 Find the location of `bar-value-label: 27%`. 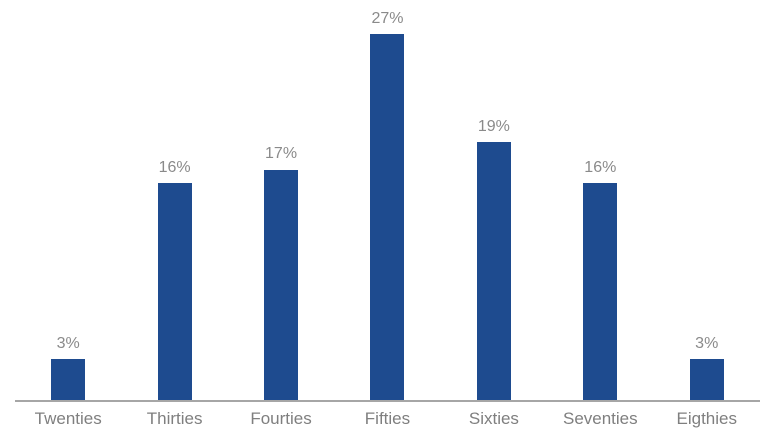

bar-value-label: 27% is located at coordinates (387, 18).